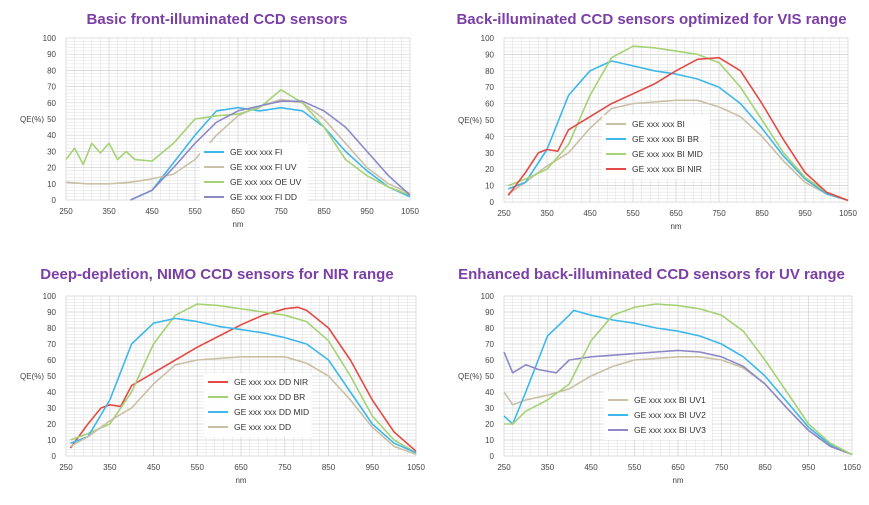  What do you see at coordinates (263, 167) in the screenshot?
I see `legend-label: GE xxx xxx FI UV` at bounding box center [263, 167].